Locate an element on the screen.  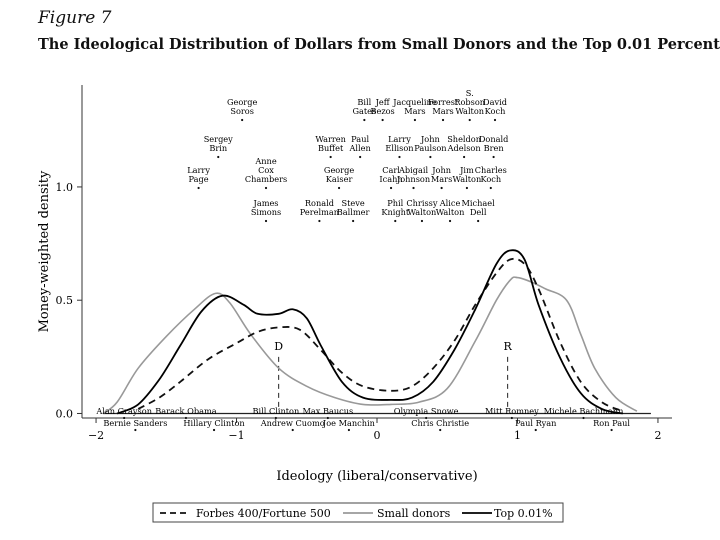
y-tick-label: 1.0 is located at coordinates (65, 187).